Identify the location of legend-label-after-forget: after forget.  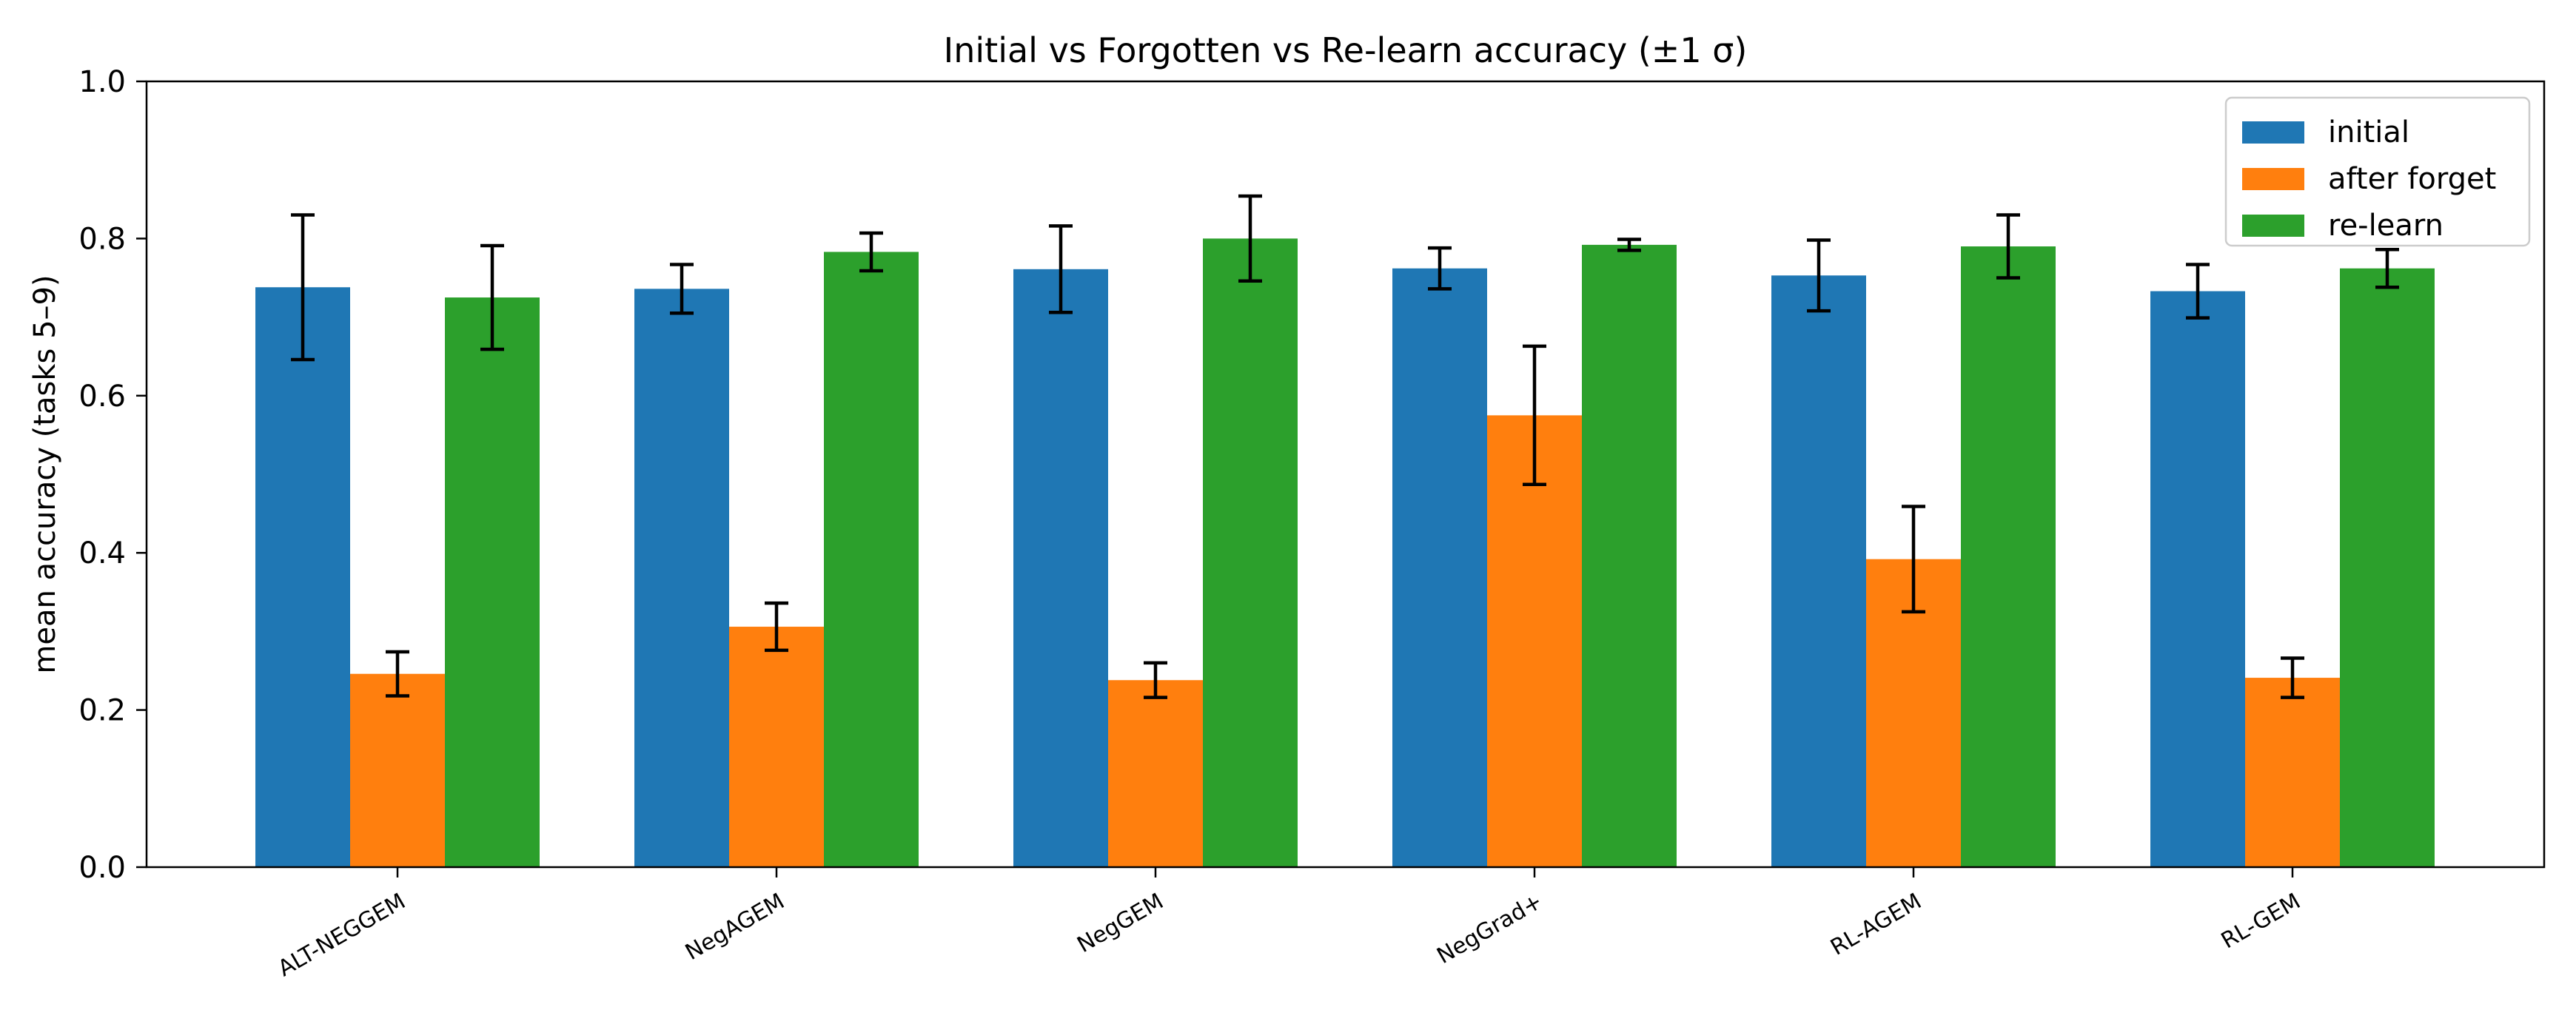
(2412, 179).